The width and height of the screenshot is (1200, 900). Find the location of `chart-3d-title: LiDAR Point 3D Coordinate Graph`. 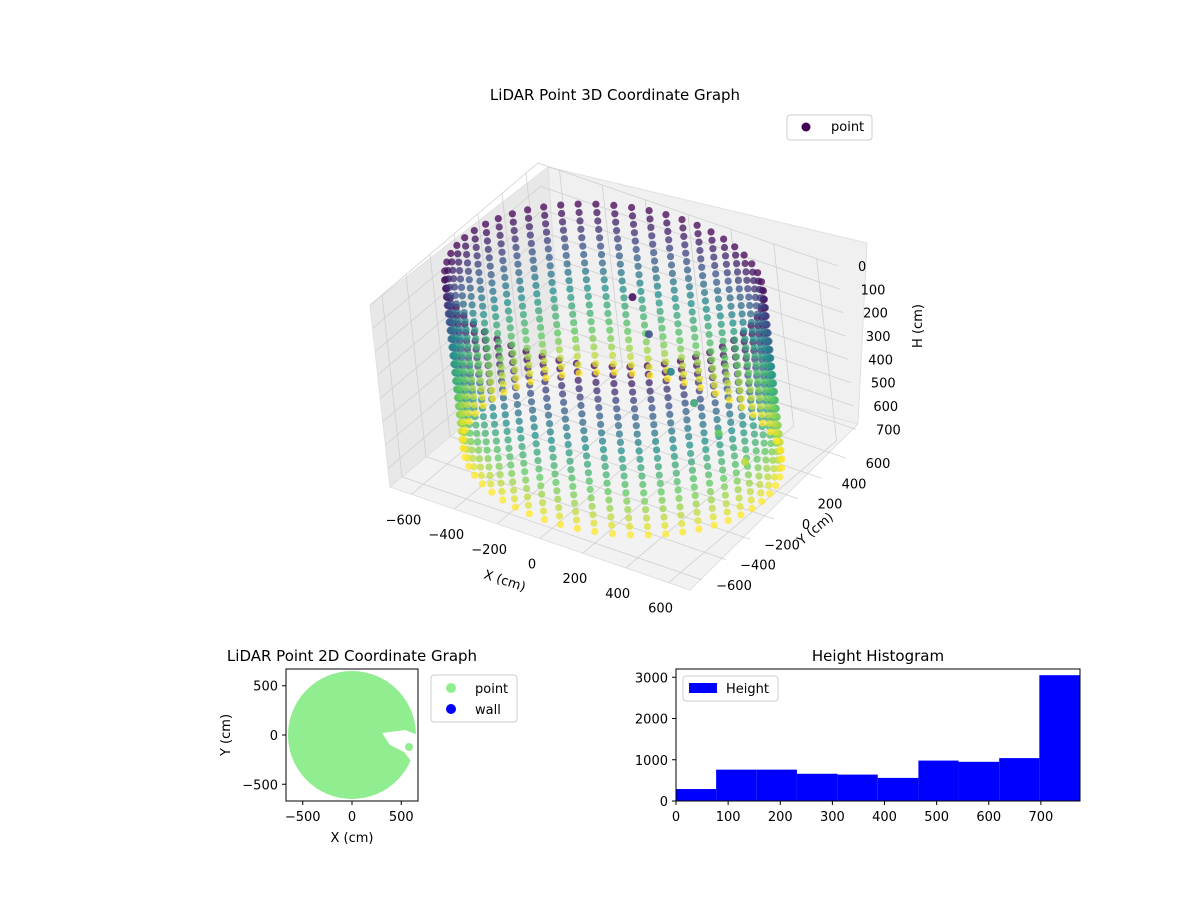

chart-3d-title: LiDAR Point 3D Coordinate Graph is located at coordinates (615, 95).